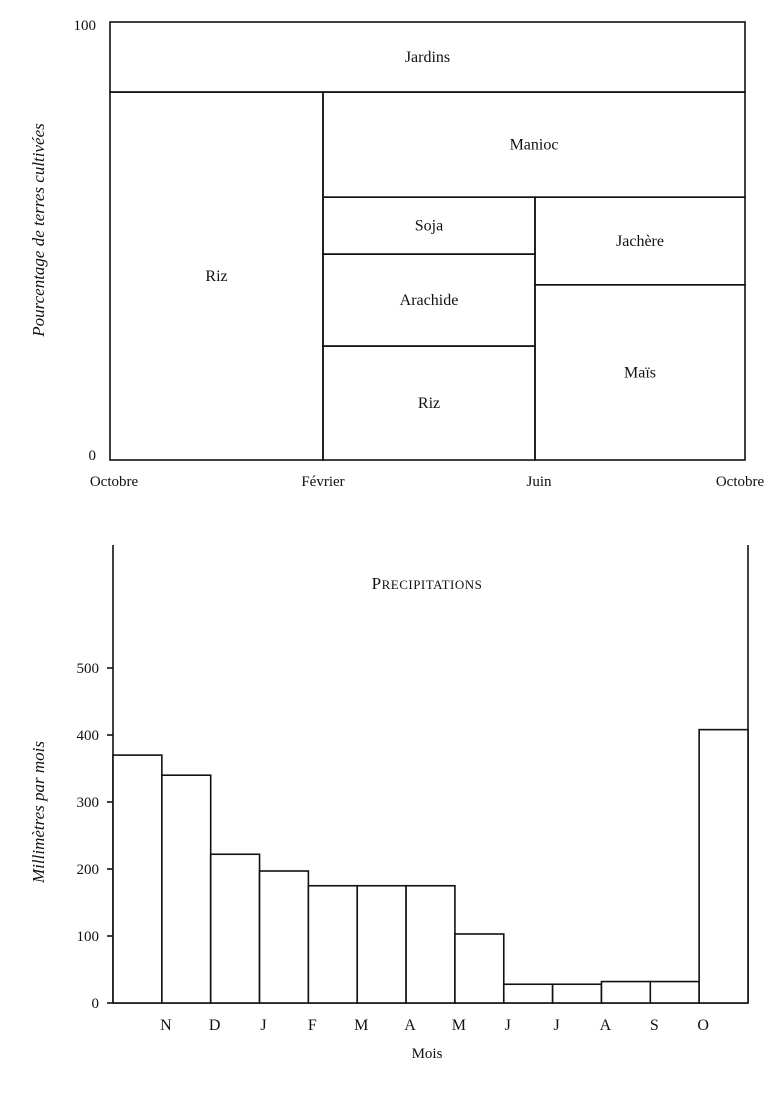 This screenshot has width=781, height=1095. I want to click on crop-block-label-2: Manioc, so click(534, 145).